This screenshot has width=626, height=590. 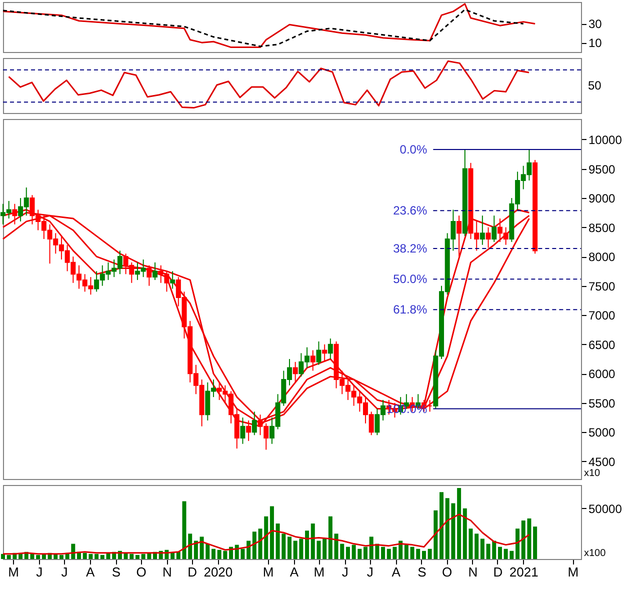 I want to click on y-tick-label: 50000, so click(x=605, y=509).